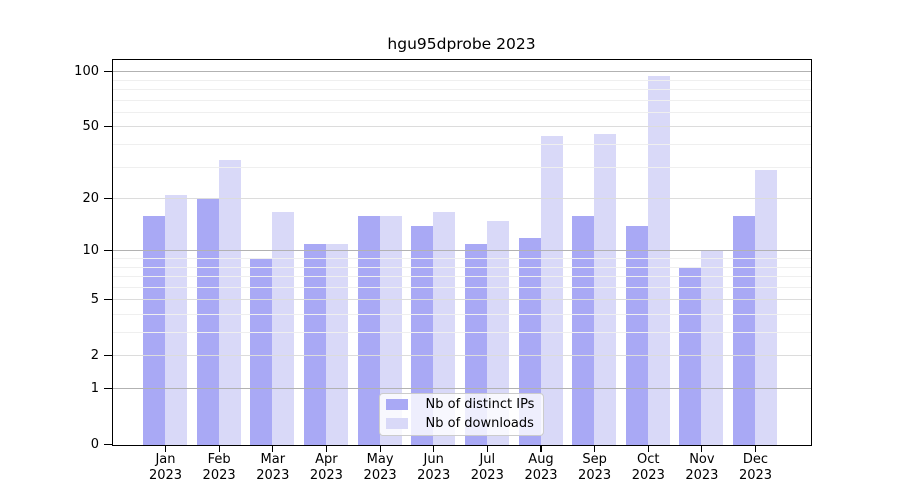  What do you see at coordinates (261, 352) in the screenshot?
I see `bar-distinct-ips-mar` at bounding box center [261, 352].